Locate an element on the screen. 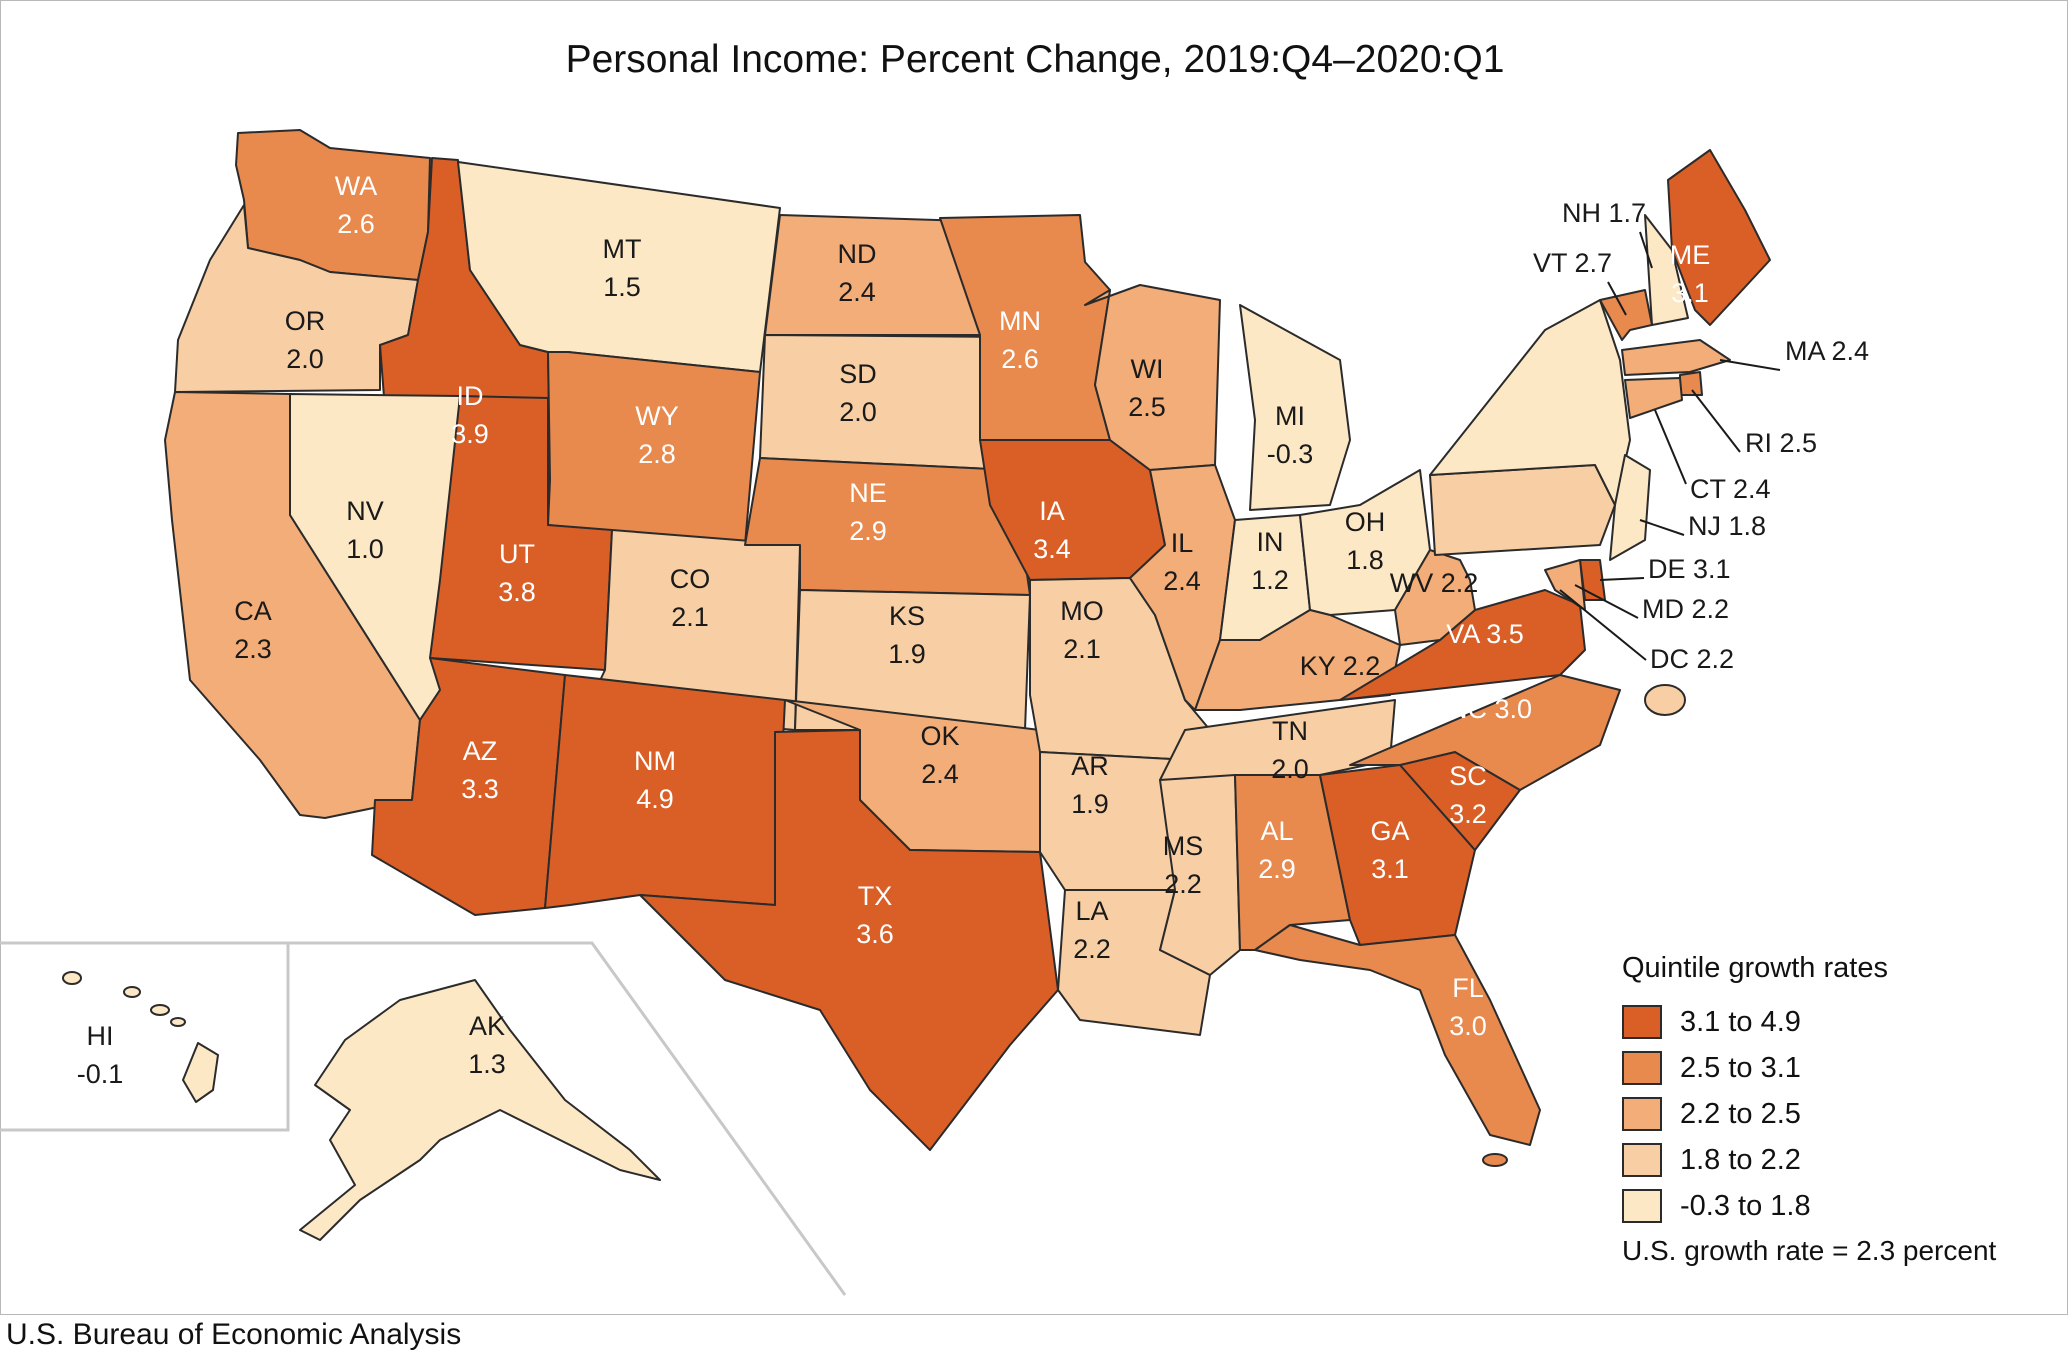  state-label-ky: KY 2.2 is located at coordinates (1340, 666).